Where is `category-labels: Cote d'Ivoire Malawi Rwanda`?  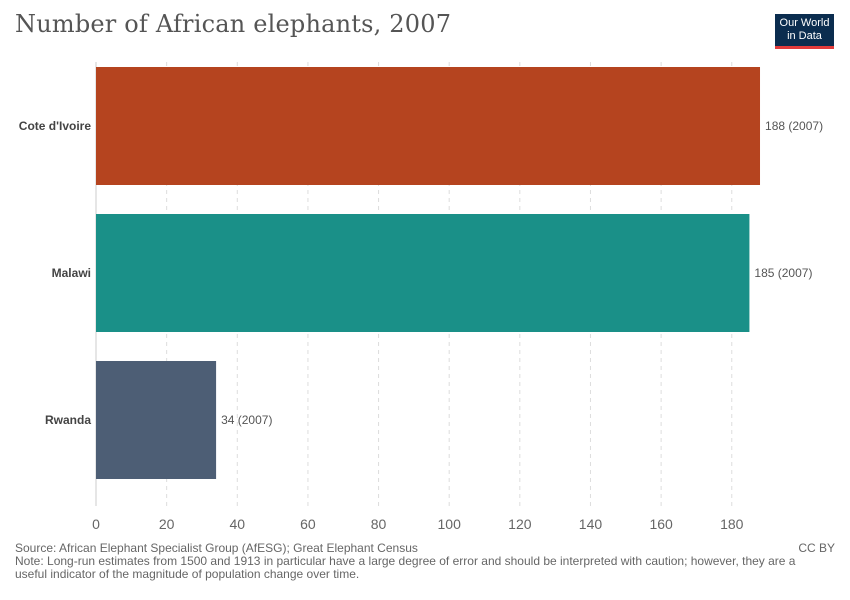
category-labels: Cote d'Ivoire Malawi Rwanda is located at coordinates (55, 273).